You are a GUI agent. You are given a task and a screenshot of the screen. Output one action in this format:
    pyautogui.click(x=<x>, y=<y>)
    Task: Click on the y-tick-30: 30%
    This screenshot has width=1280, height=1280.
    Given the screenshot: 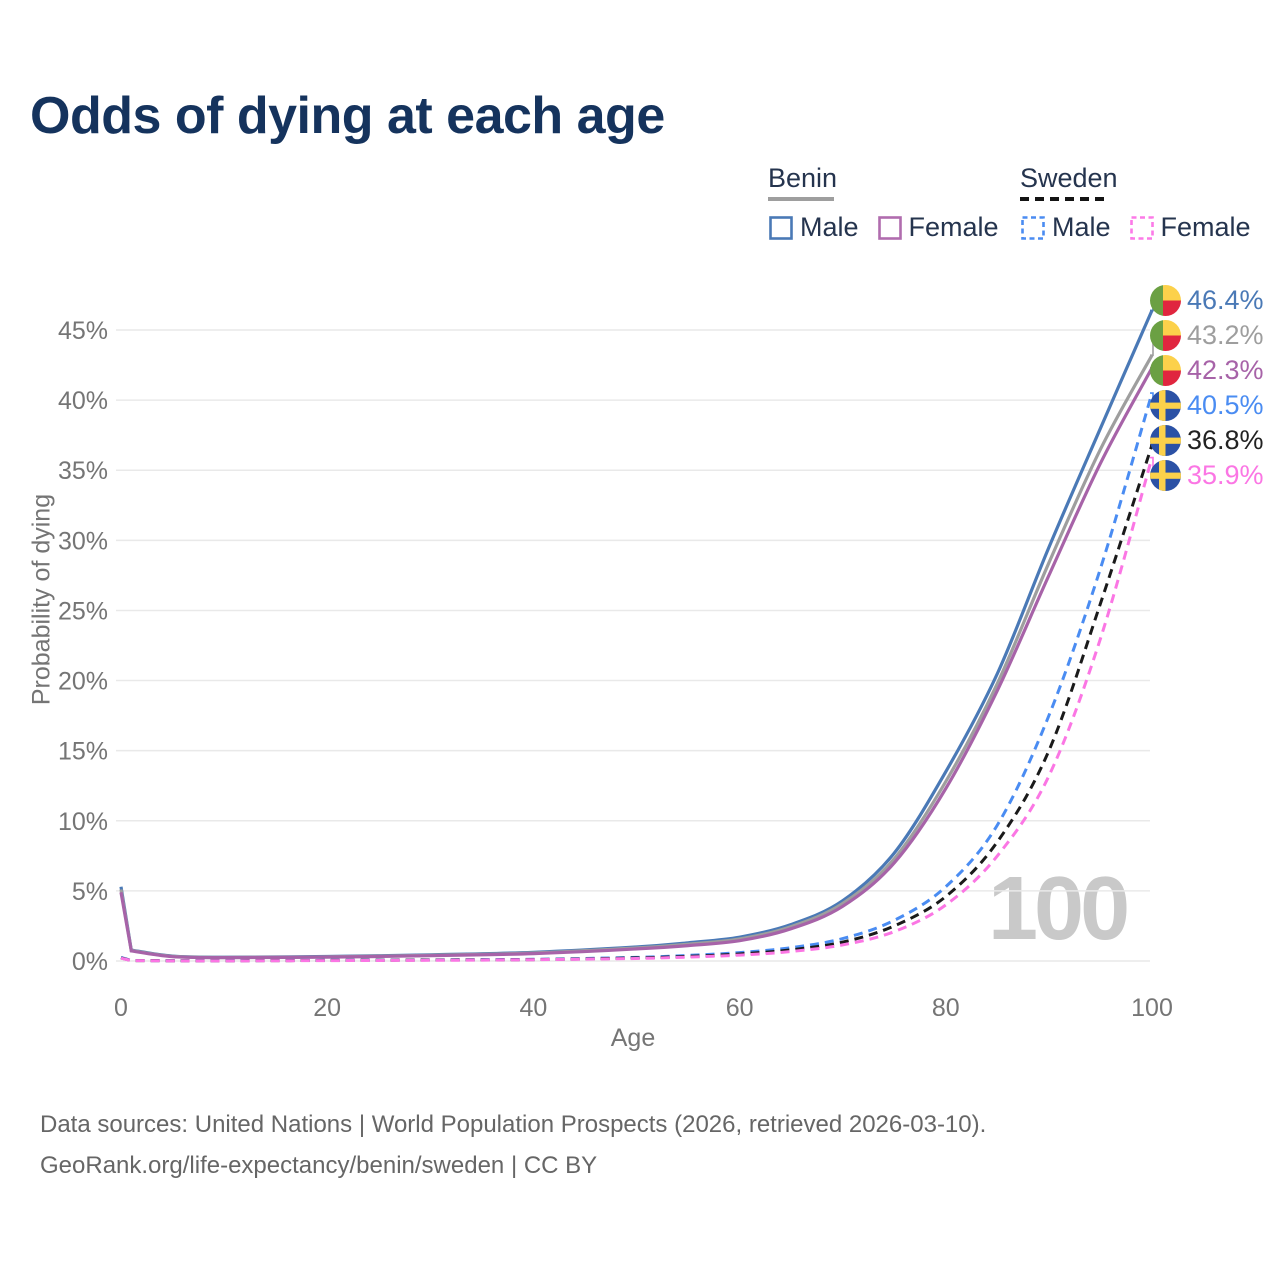 What is the action you would take?
    pyautogui.click(x=83, y=541)
    